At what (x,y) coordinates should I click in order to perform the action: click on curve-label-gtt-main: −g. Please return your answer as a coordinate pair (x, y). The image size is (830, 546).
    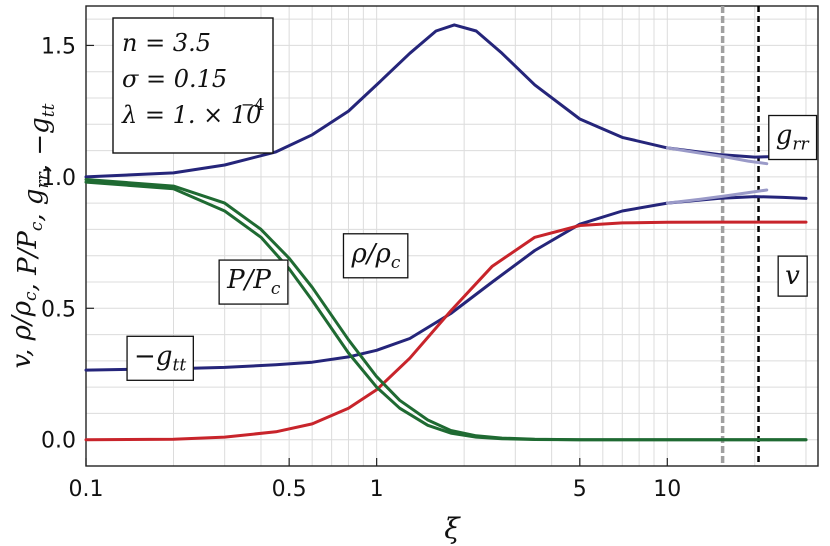
    Looking at the image, I should click on (153, 356).